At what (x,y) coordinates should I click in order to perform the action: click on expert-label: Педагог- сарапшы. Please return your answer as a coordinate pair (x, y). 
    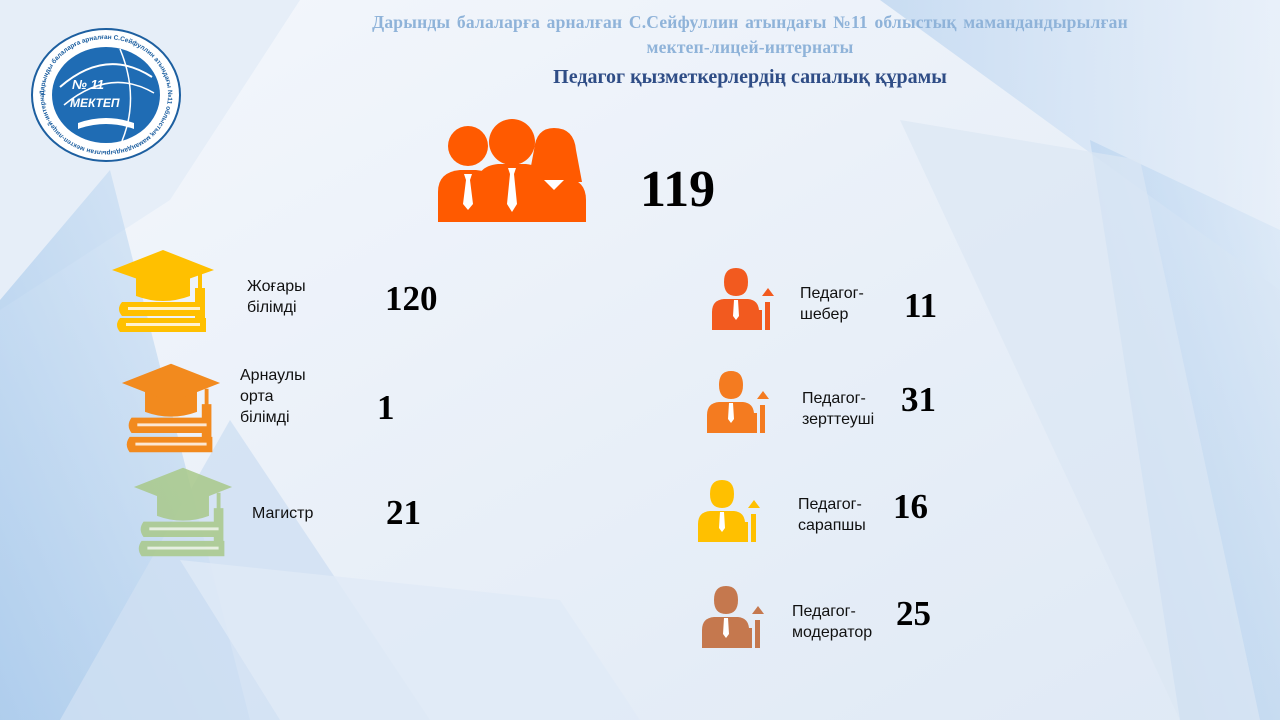
    Looking at the image, I should click on (832, 515).